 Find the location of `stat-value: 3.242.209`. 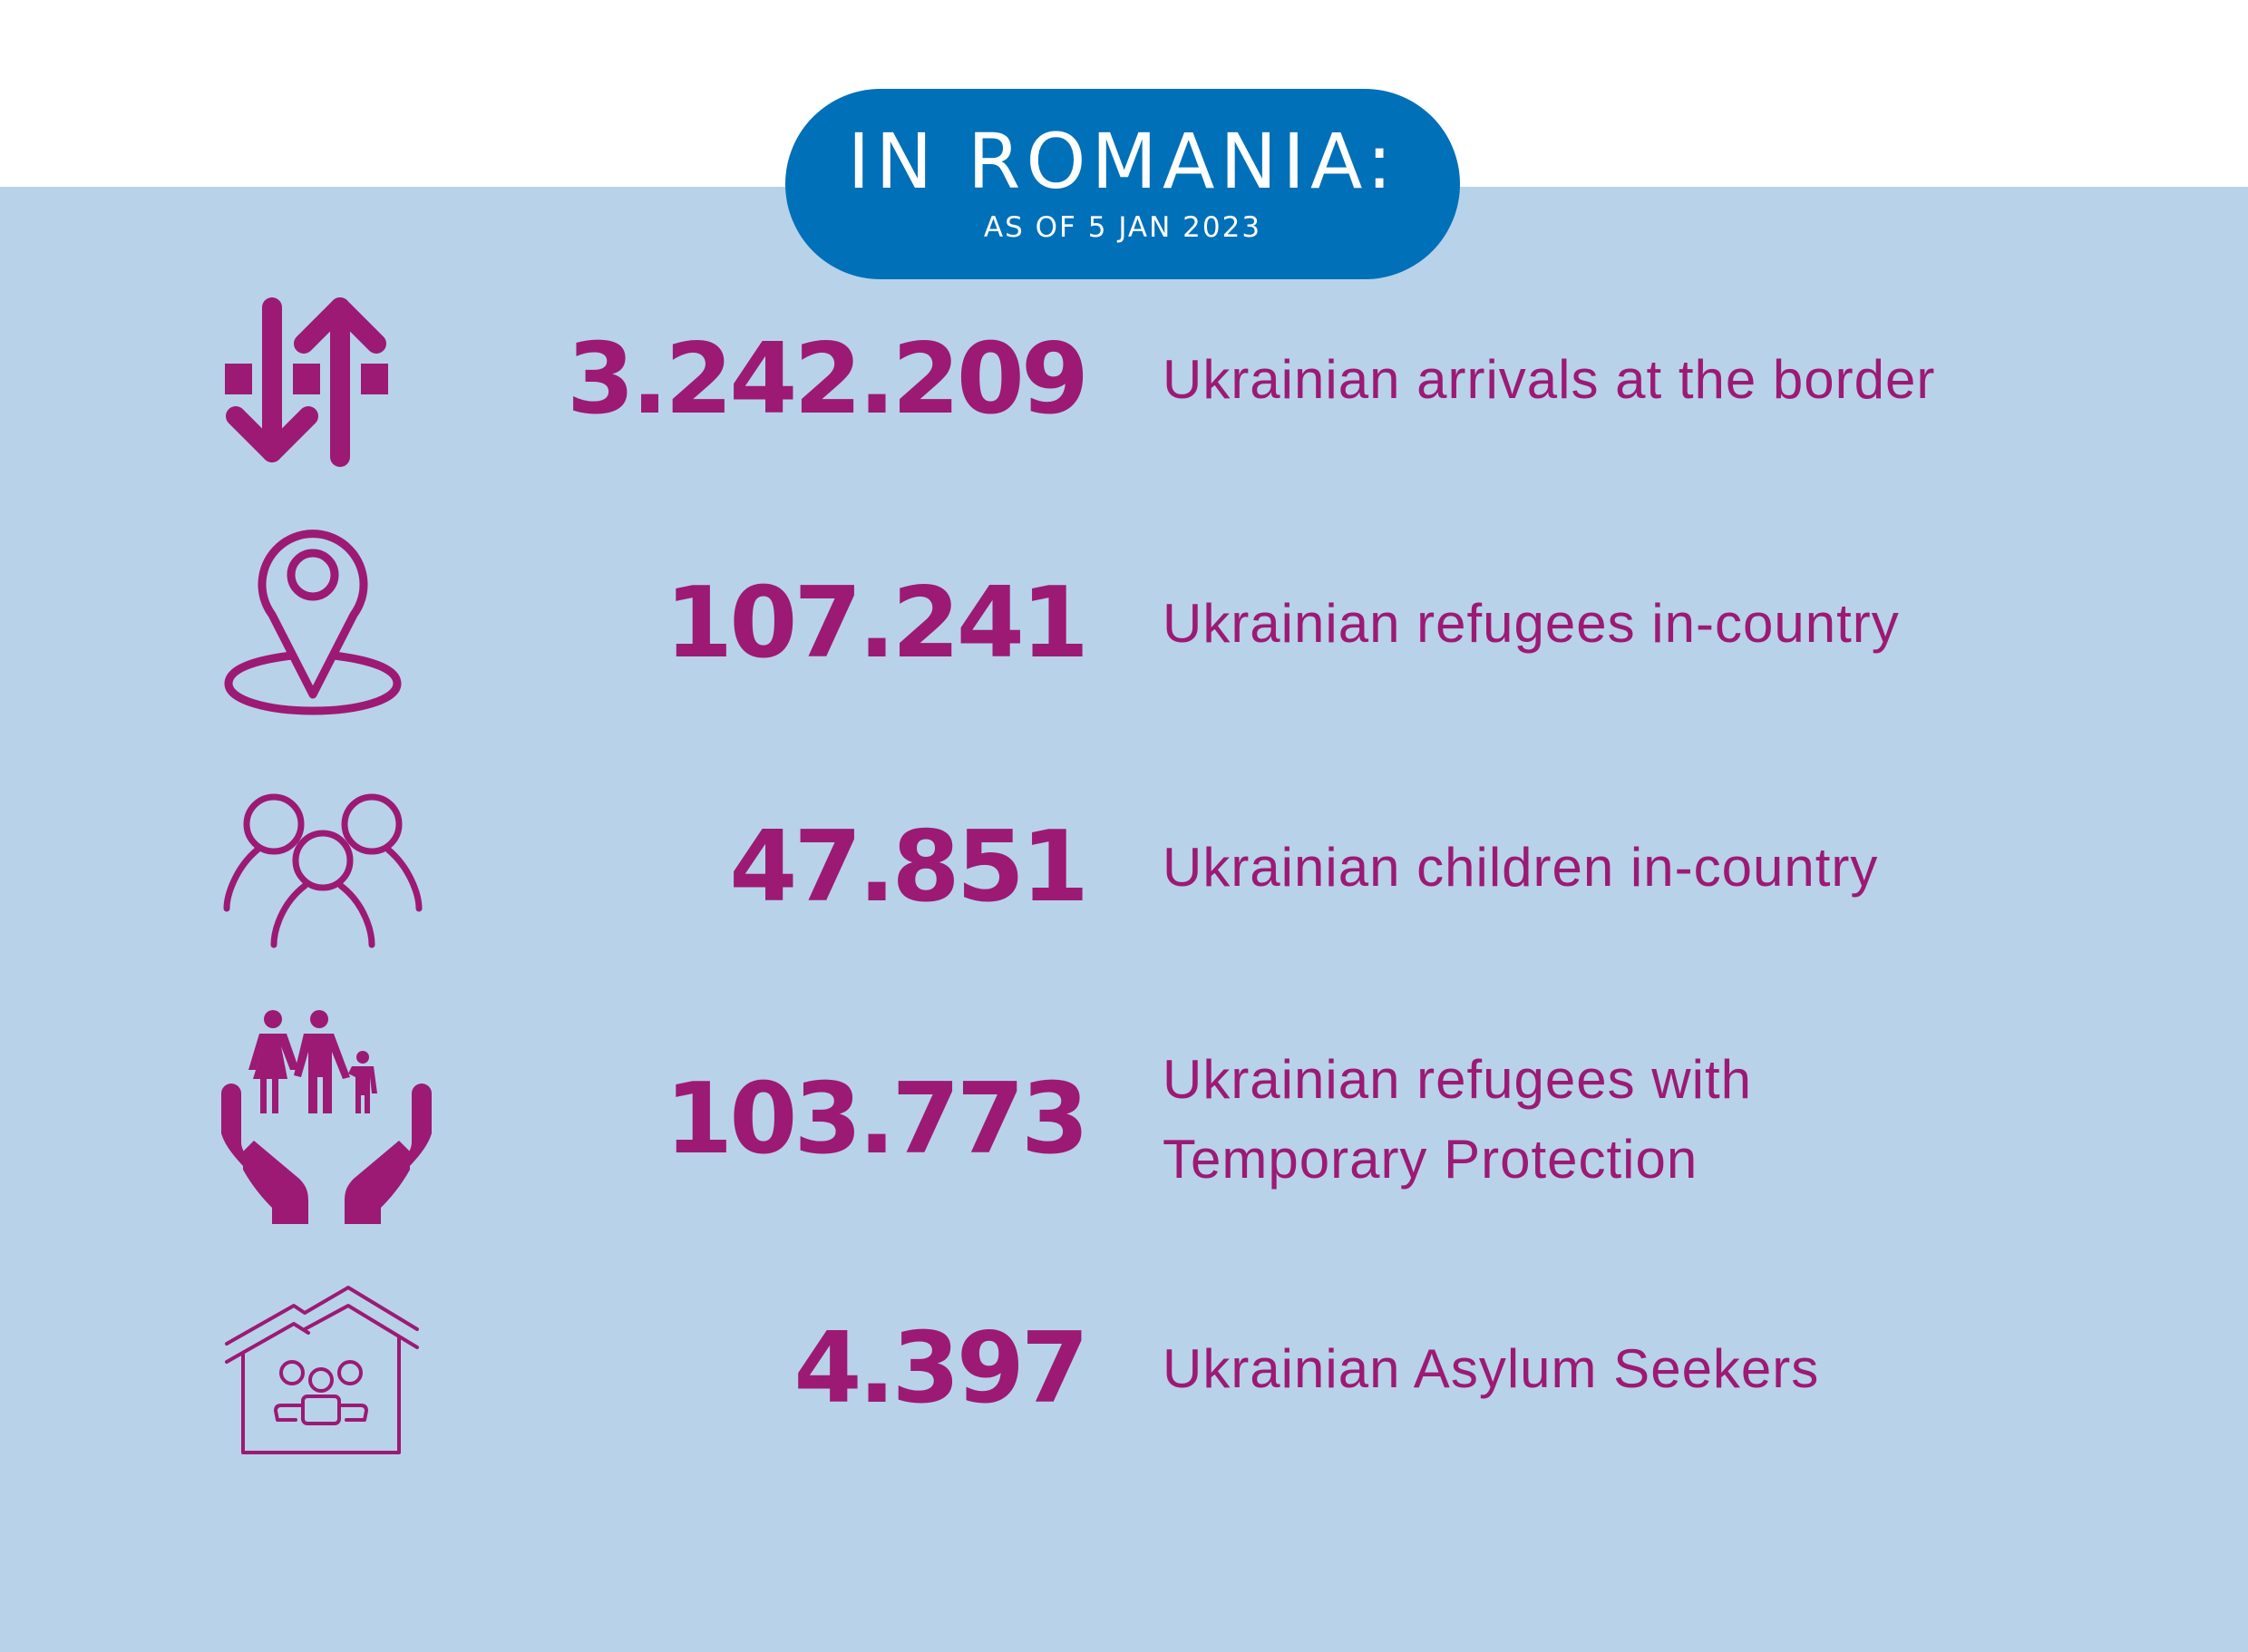

stat-value: 3.242.209 is located at coordinates (827, 379).